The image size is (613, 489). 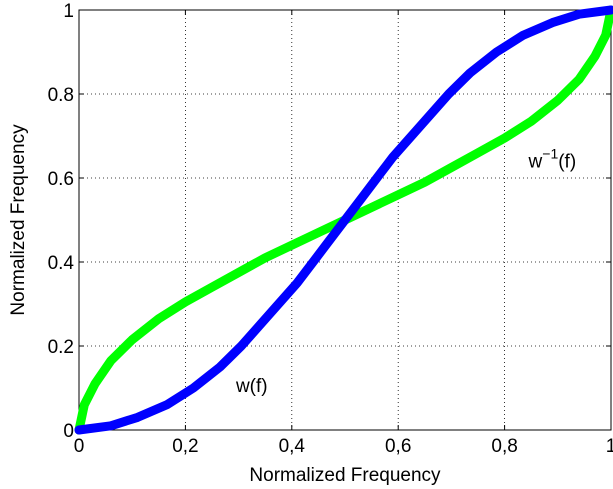 I want to click on y-tick-labels: 0 0.2 0.4 0.6 0.8 1, so click(x=61, y=221).